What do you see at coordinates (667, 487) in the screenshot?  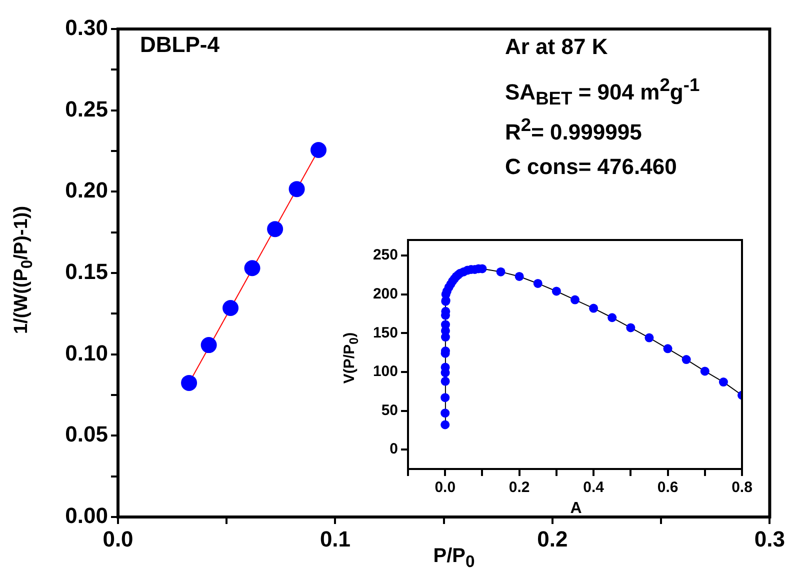 I see `x-tick-label: 0.6` at bounding box center [667, 487].